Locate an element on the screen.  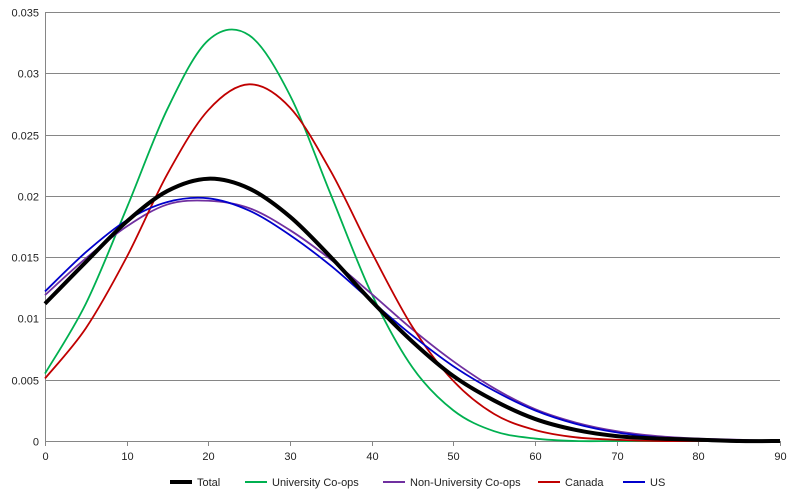
y-tick-label: 0.01 is located at coordinates (28, 320).